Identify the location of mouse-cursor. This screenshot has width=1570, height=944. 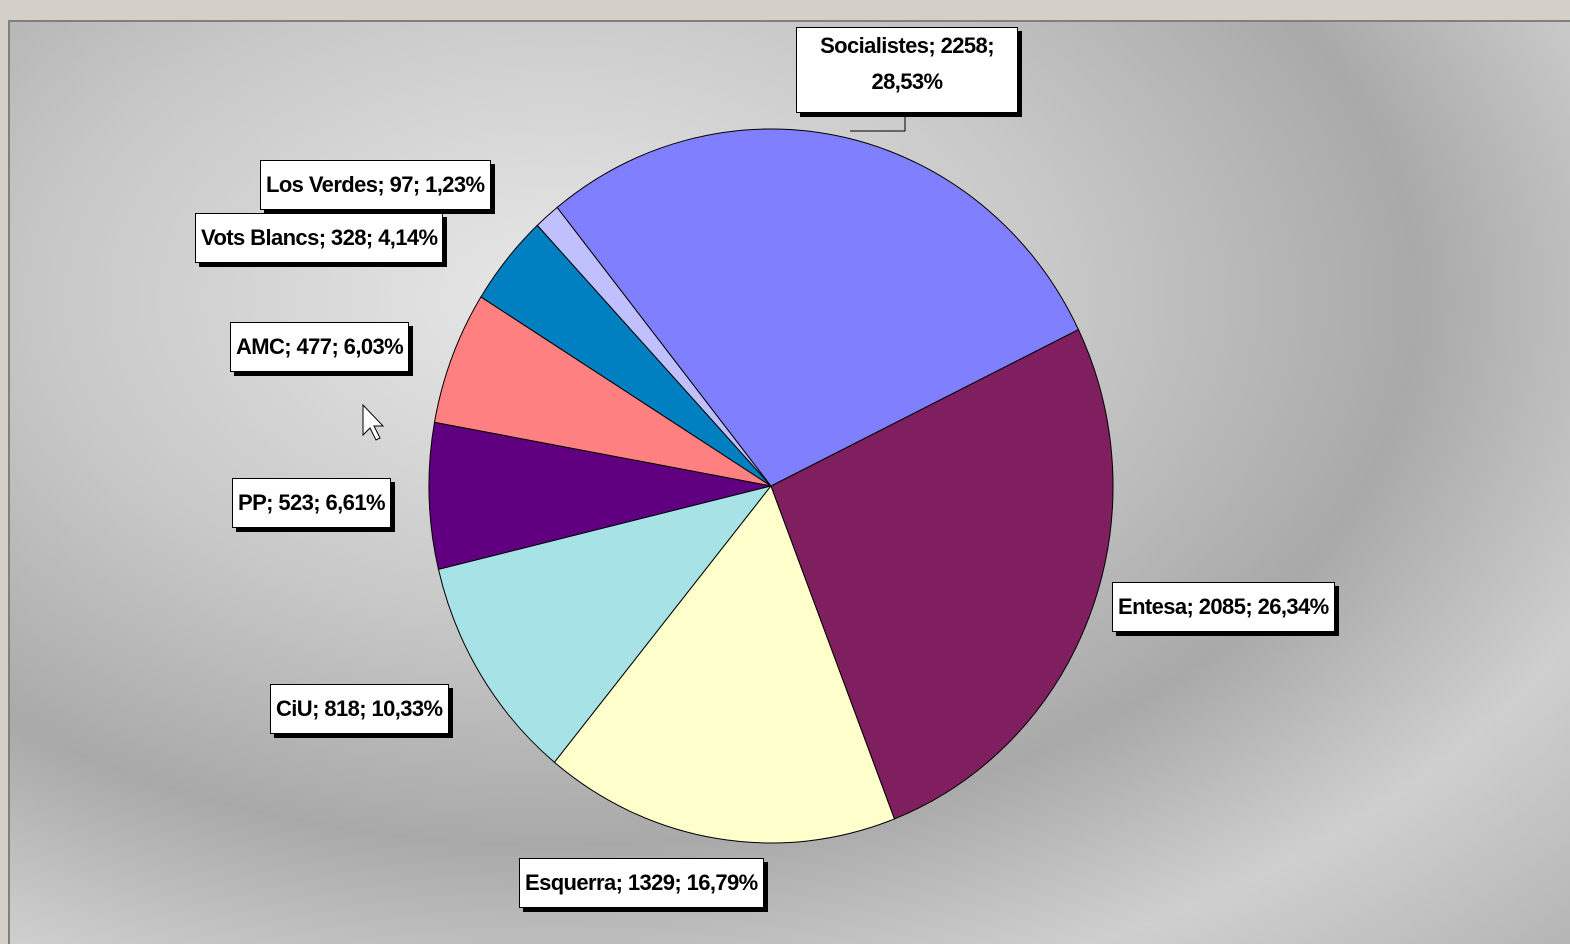
(373, 422).